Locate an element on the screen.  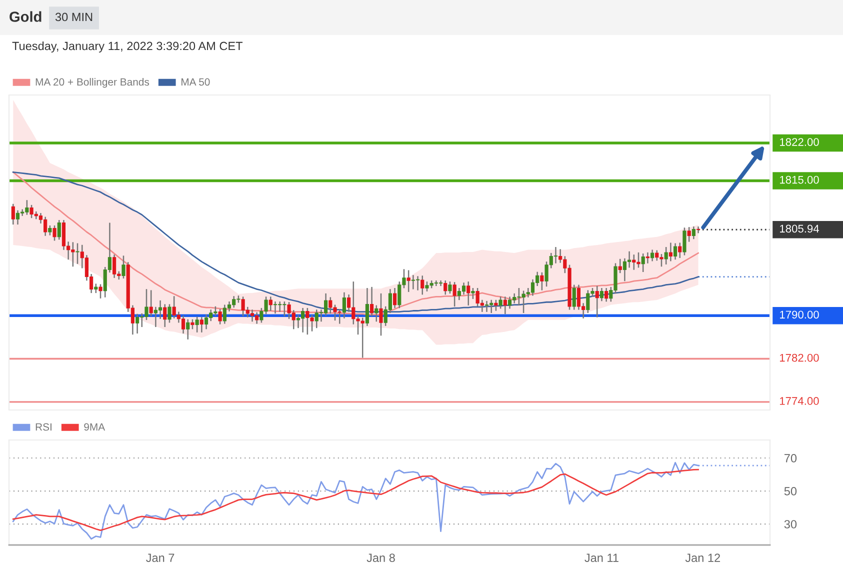
ref-line-label: 1822.00 is located at coordinates (799, 142).